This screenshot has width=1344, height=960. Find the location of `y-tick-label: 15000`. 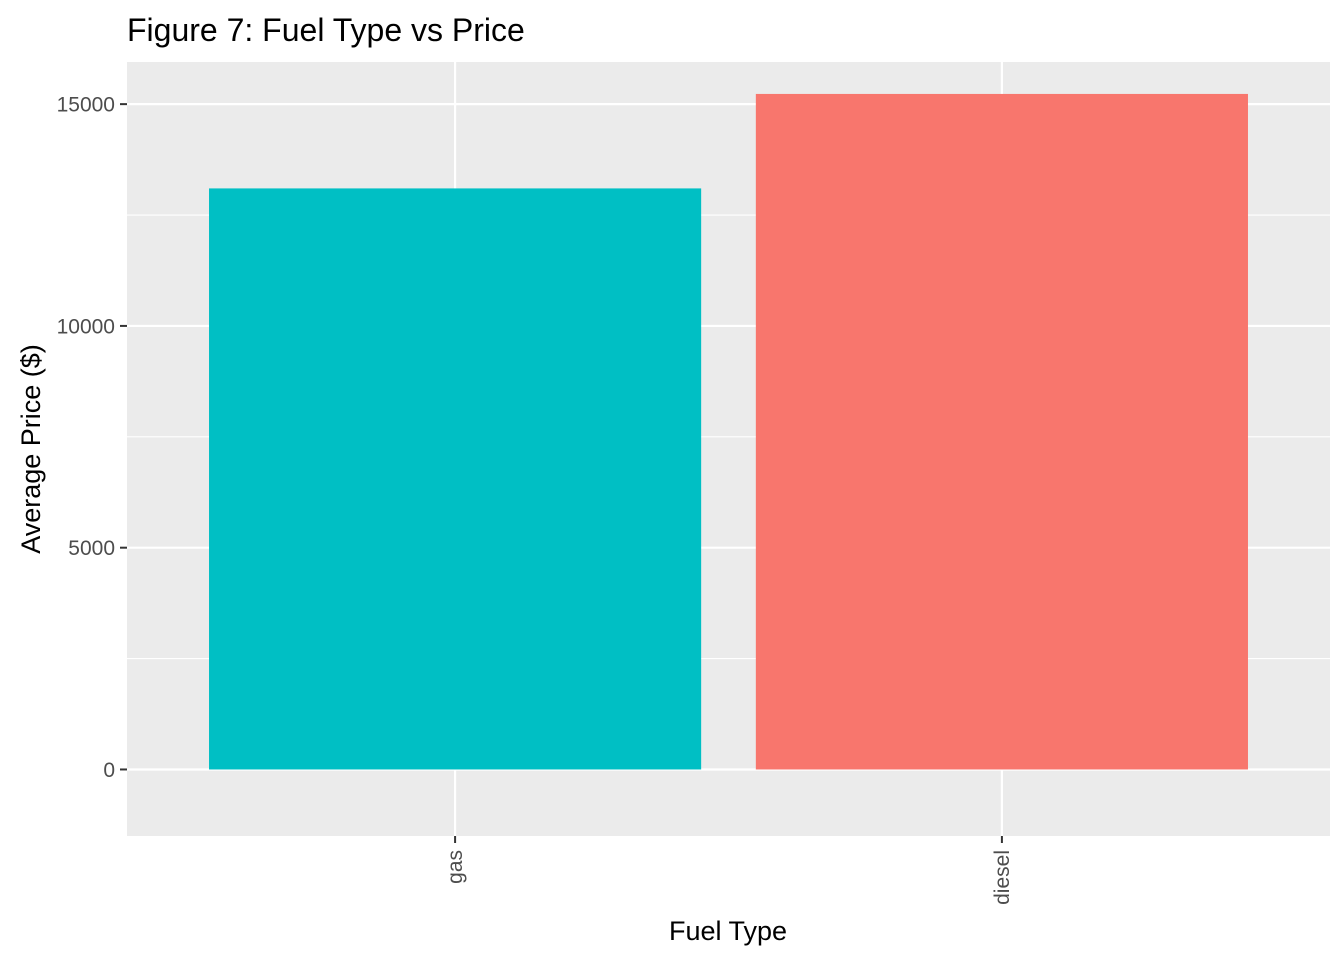

y-tick-label: 15000 is located at coordinates (86, 105).